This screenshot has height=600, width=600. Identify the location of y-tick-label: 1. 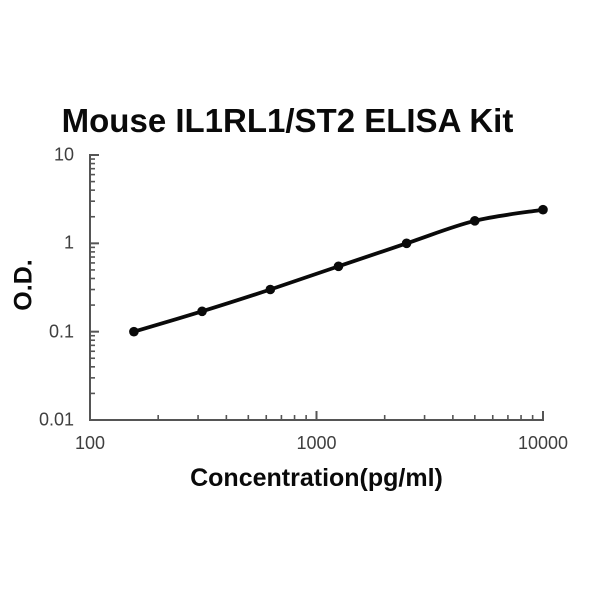
(68, 242).